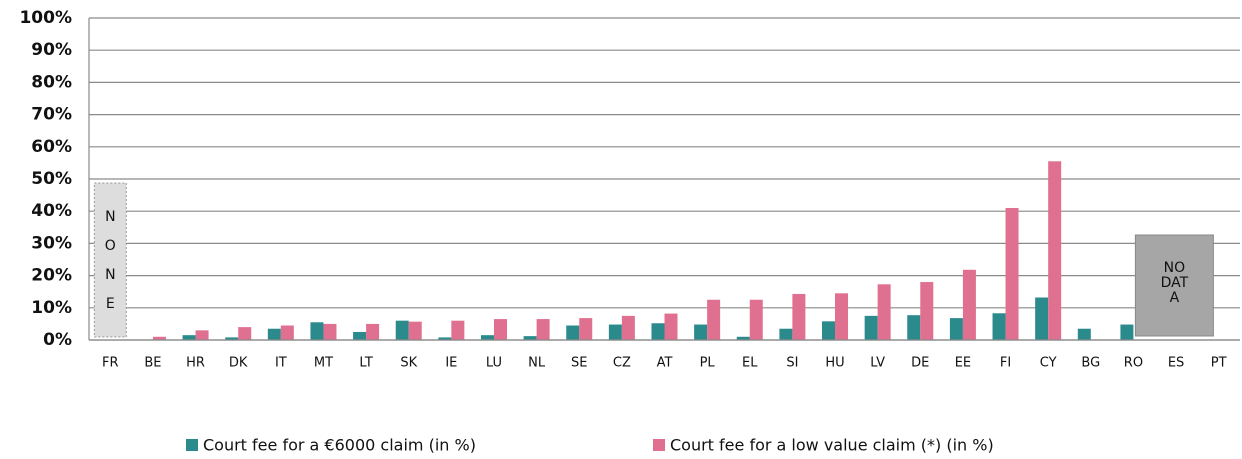 The height and width of the screenshot is (459, 1242). What do you see at coordinates (1090, 363) in the screenshot?
I see `x-tick-label: BG` at bounding box center [1090, 363].